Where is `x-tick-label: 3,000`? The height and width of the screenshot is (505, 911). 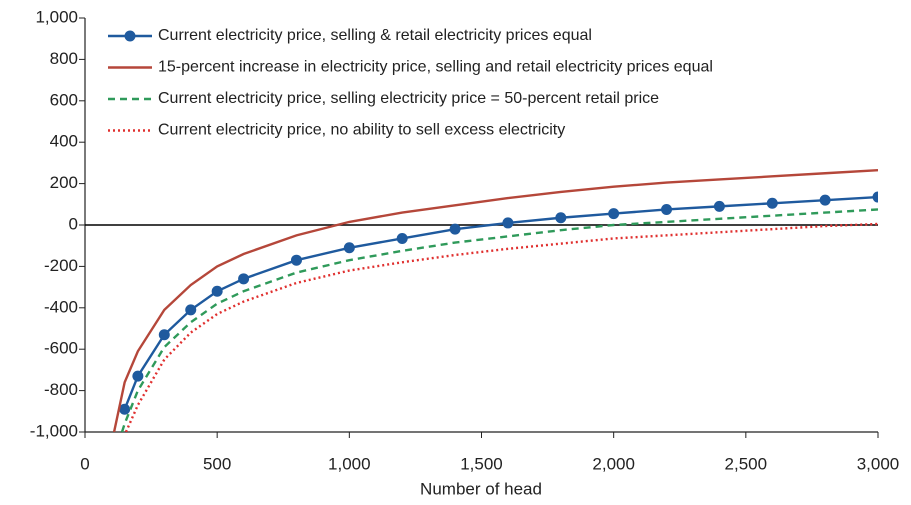
x-tick-label: 3,000 is located at coordinates (878, 463).